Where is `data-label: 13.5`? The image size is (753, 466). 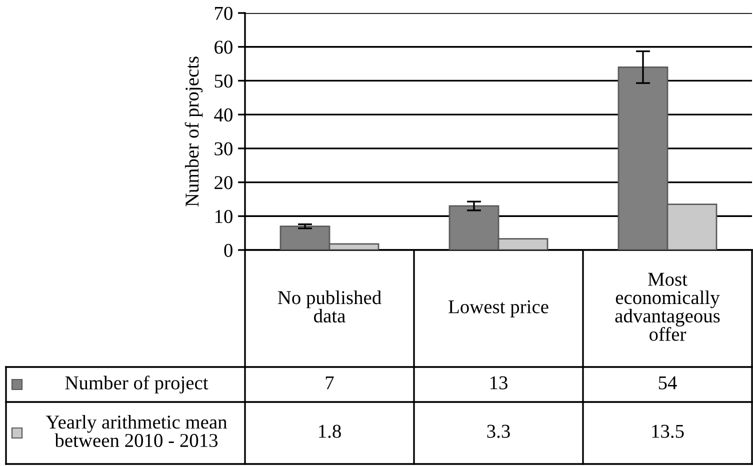 data-label: 13.5 is located at coordinates (668, 431).